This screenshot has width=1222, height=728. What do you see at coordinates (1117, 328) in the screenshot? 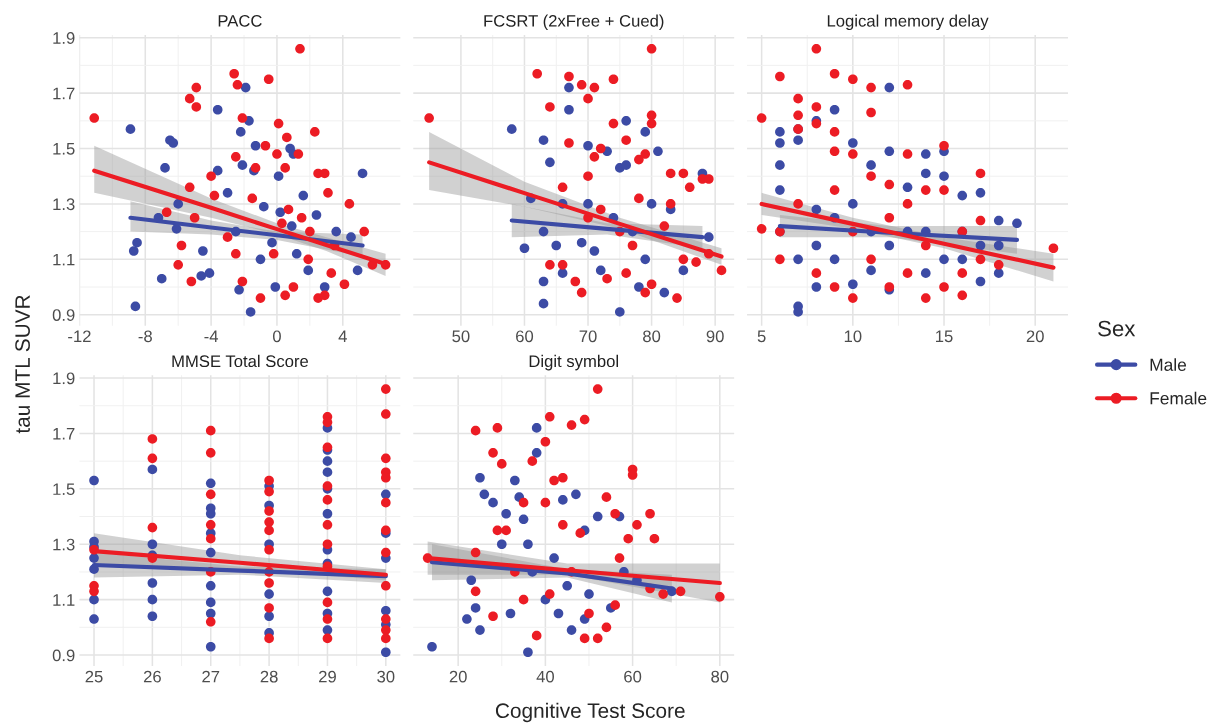
I see `legend-title: Sex` at bounding box center [1117, 328].